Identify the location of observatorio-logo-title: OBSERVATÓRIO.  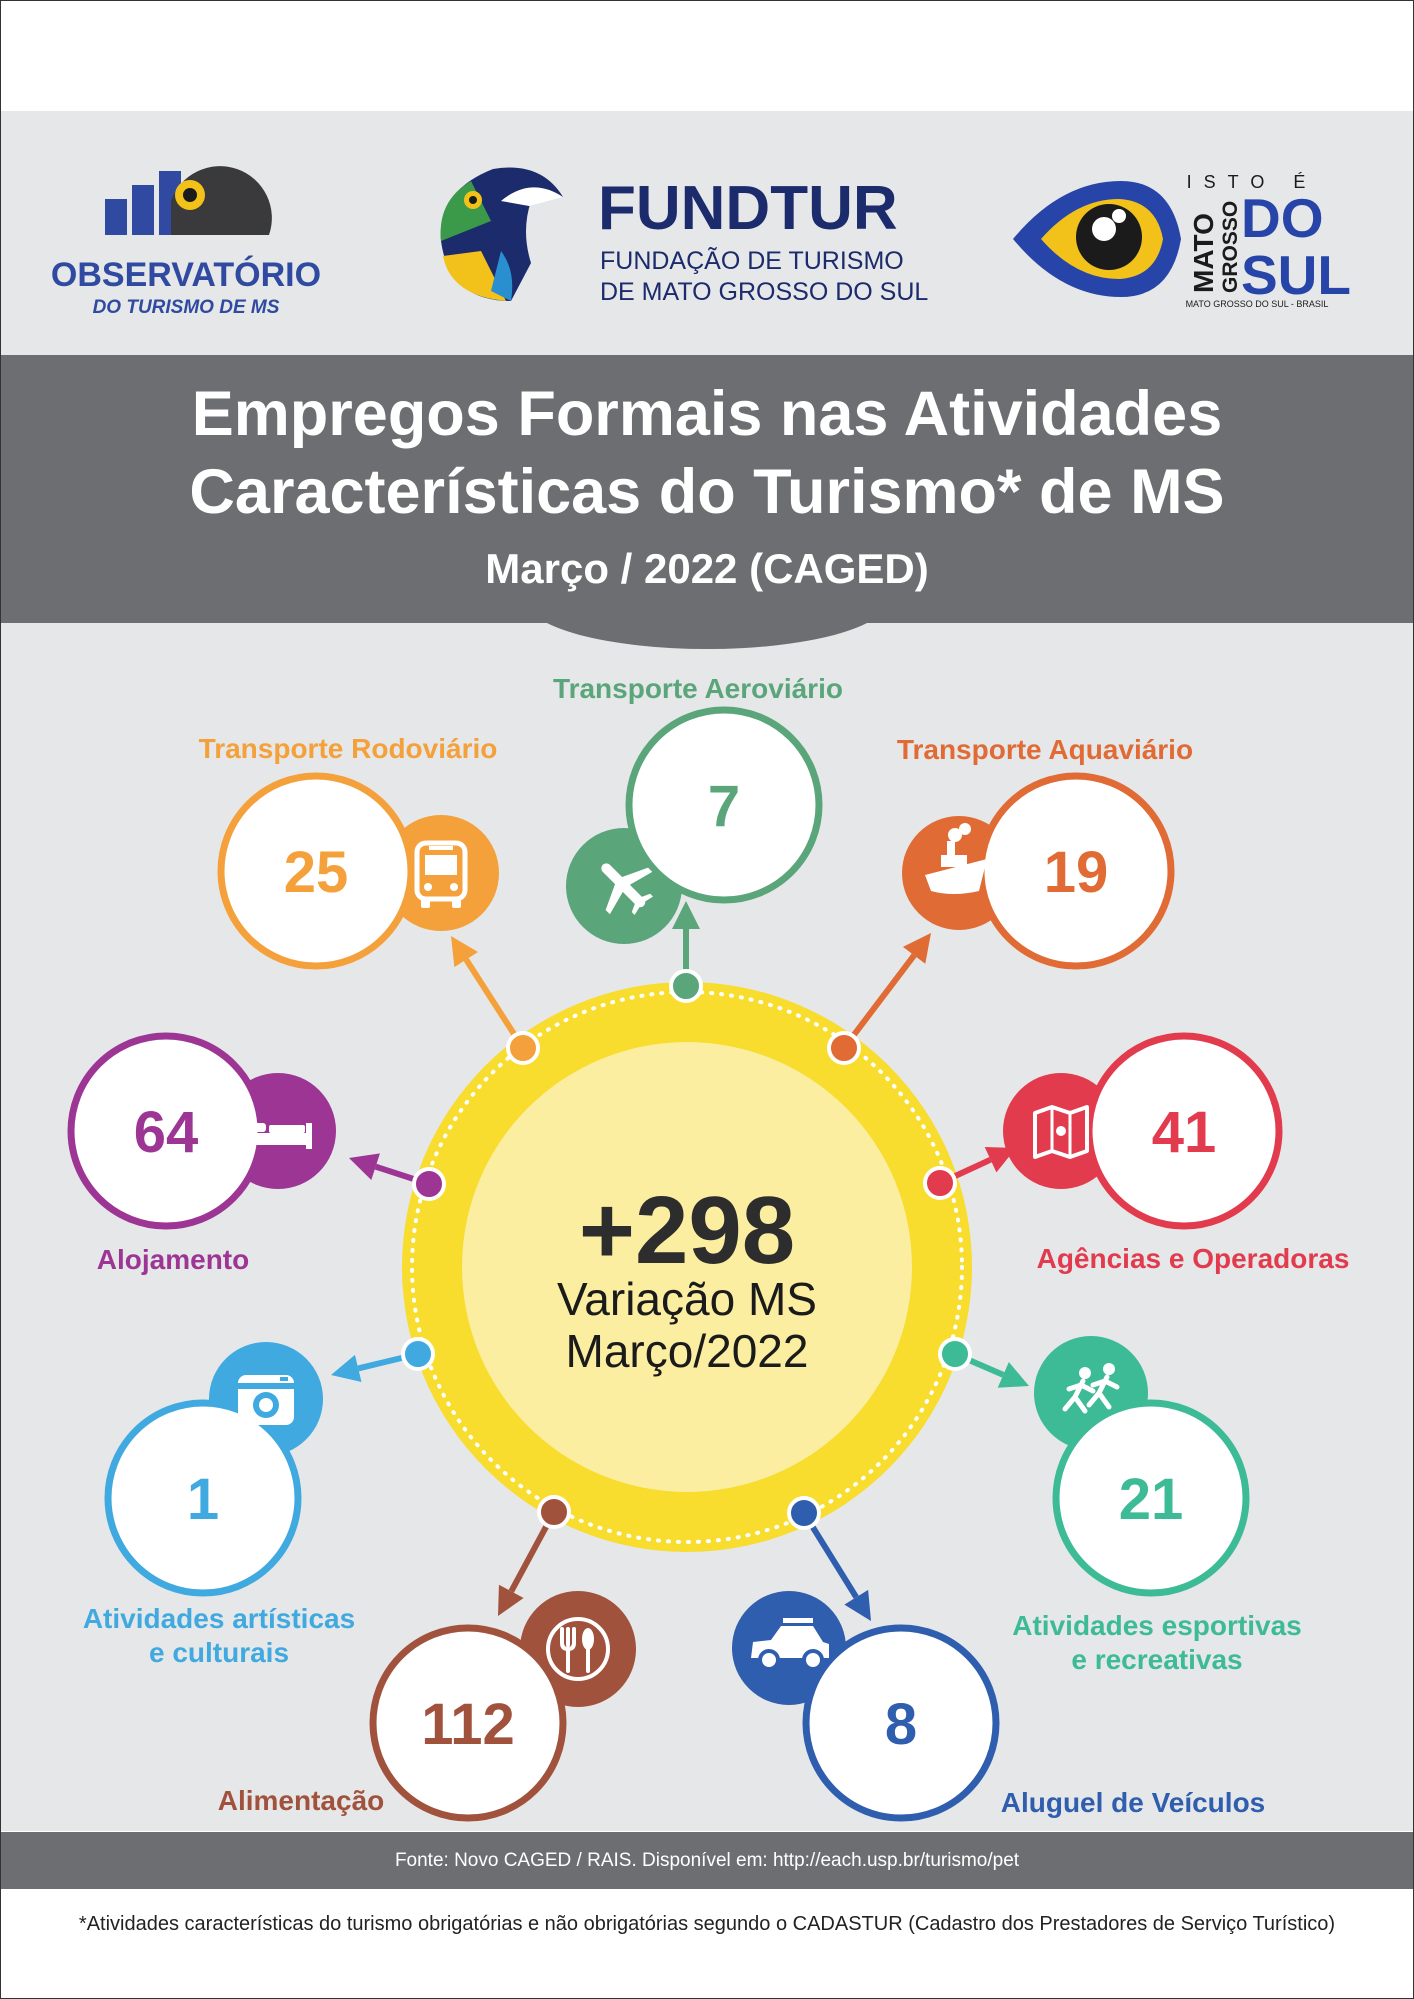
(186, 275).